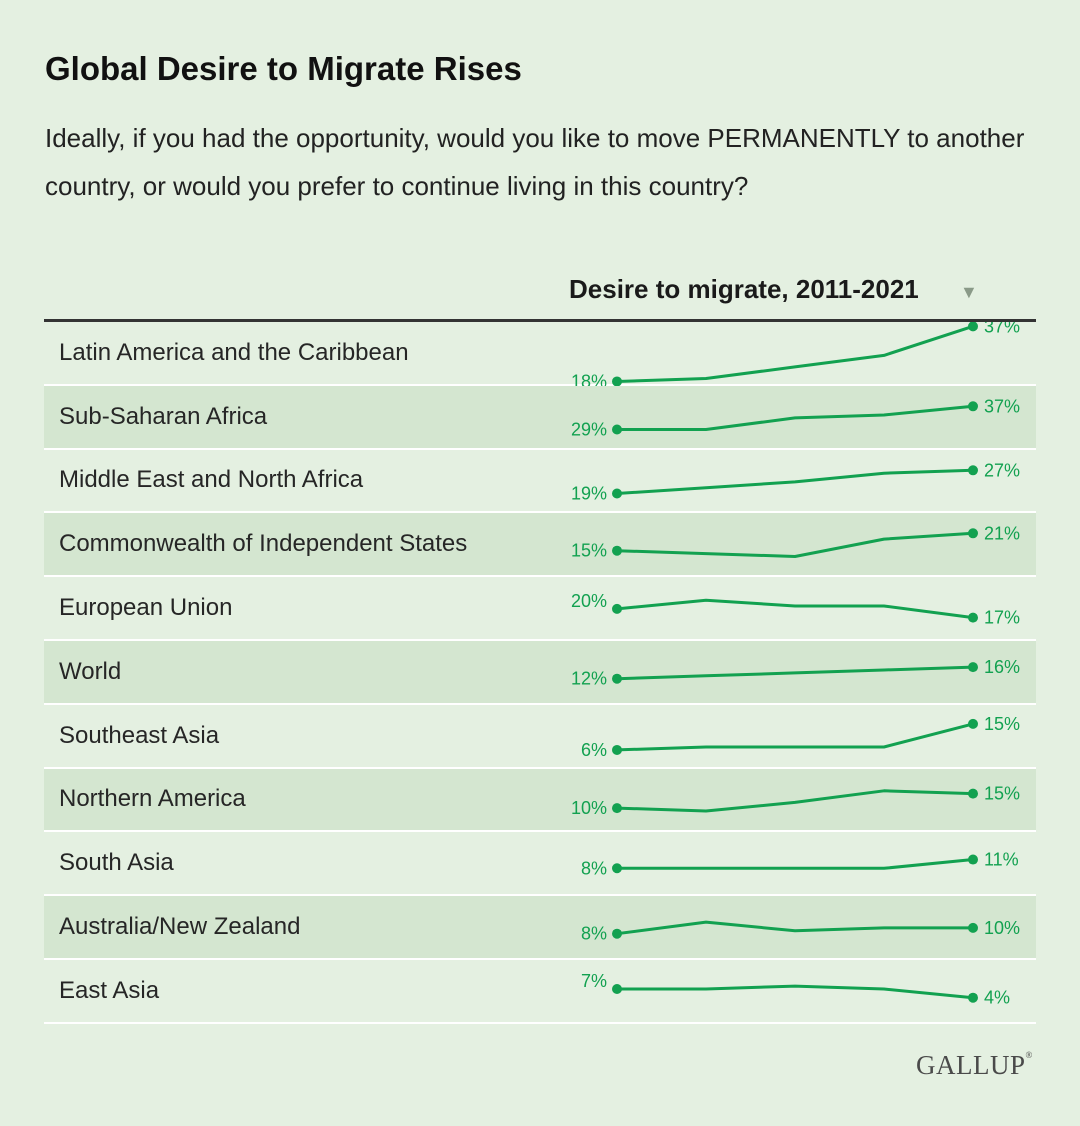 Image resolution: width=1080 pixels, height=1126 pixels. I want to click on start-value-label: 29%, so click(589, 429).